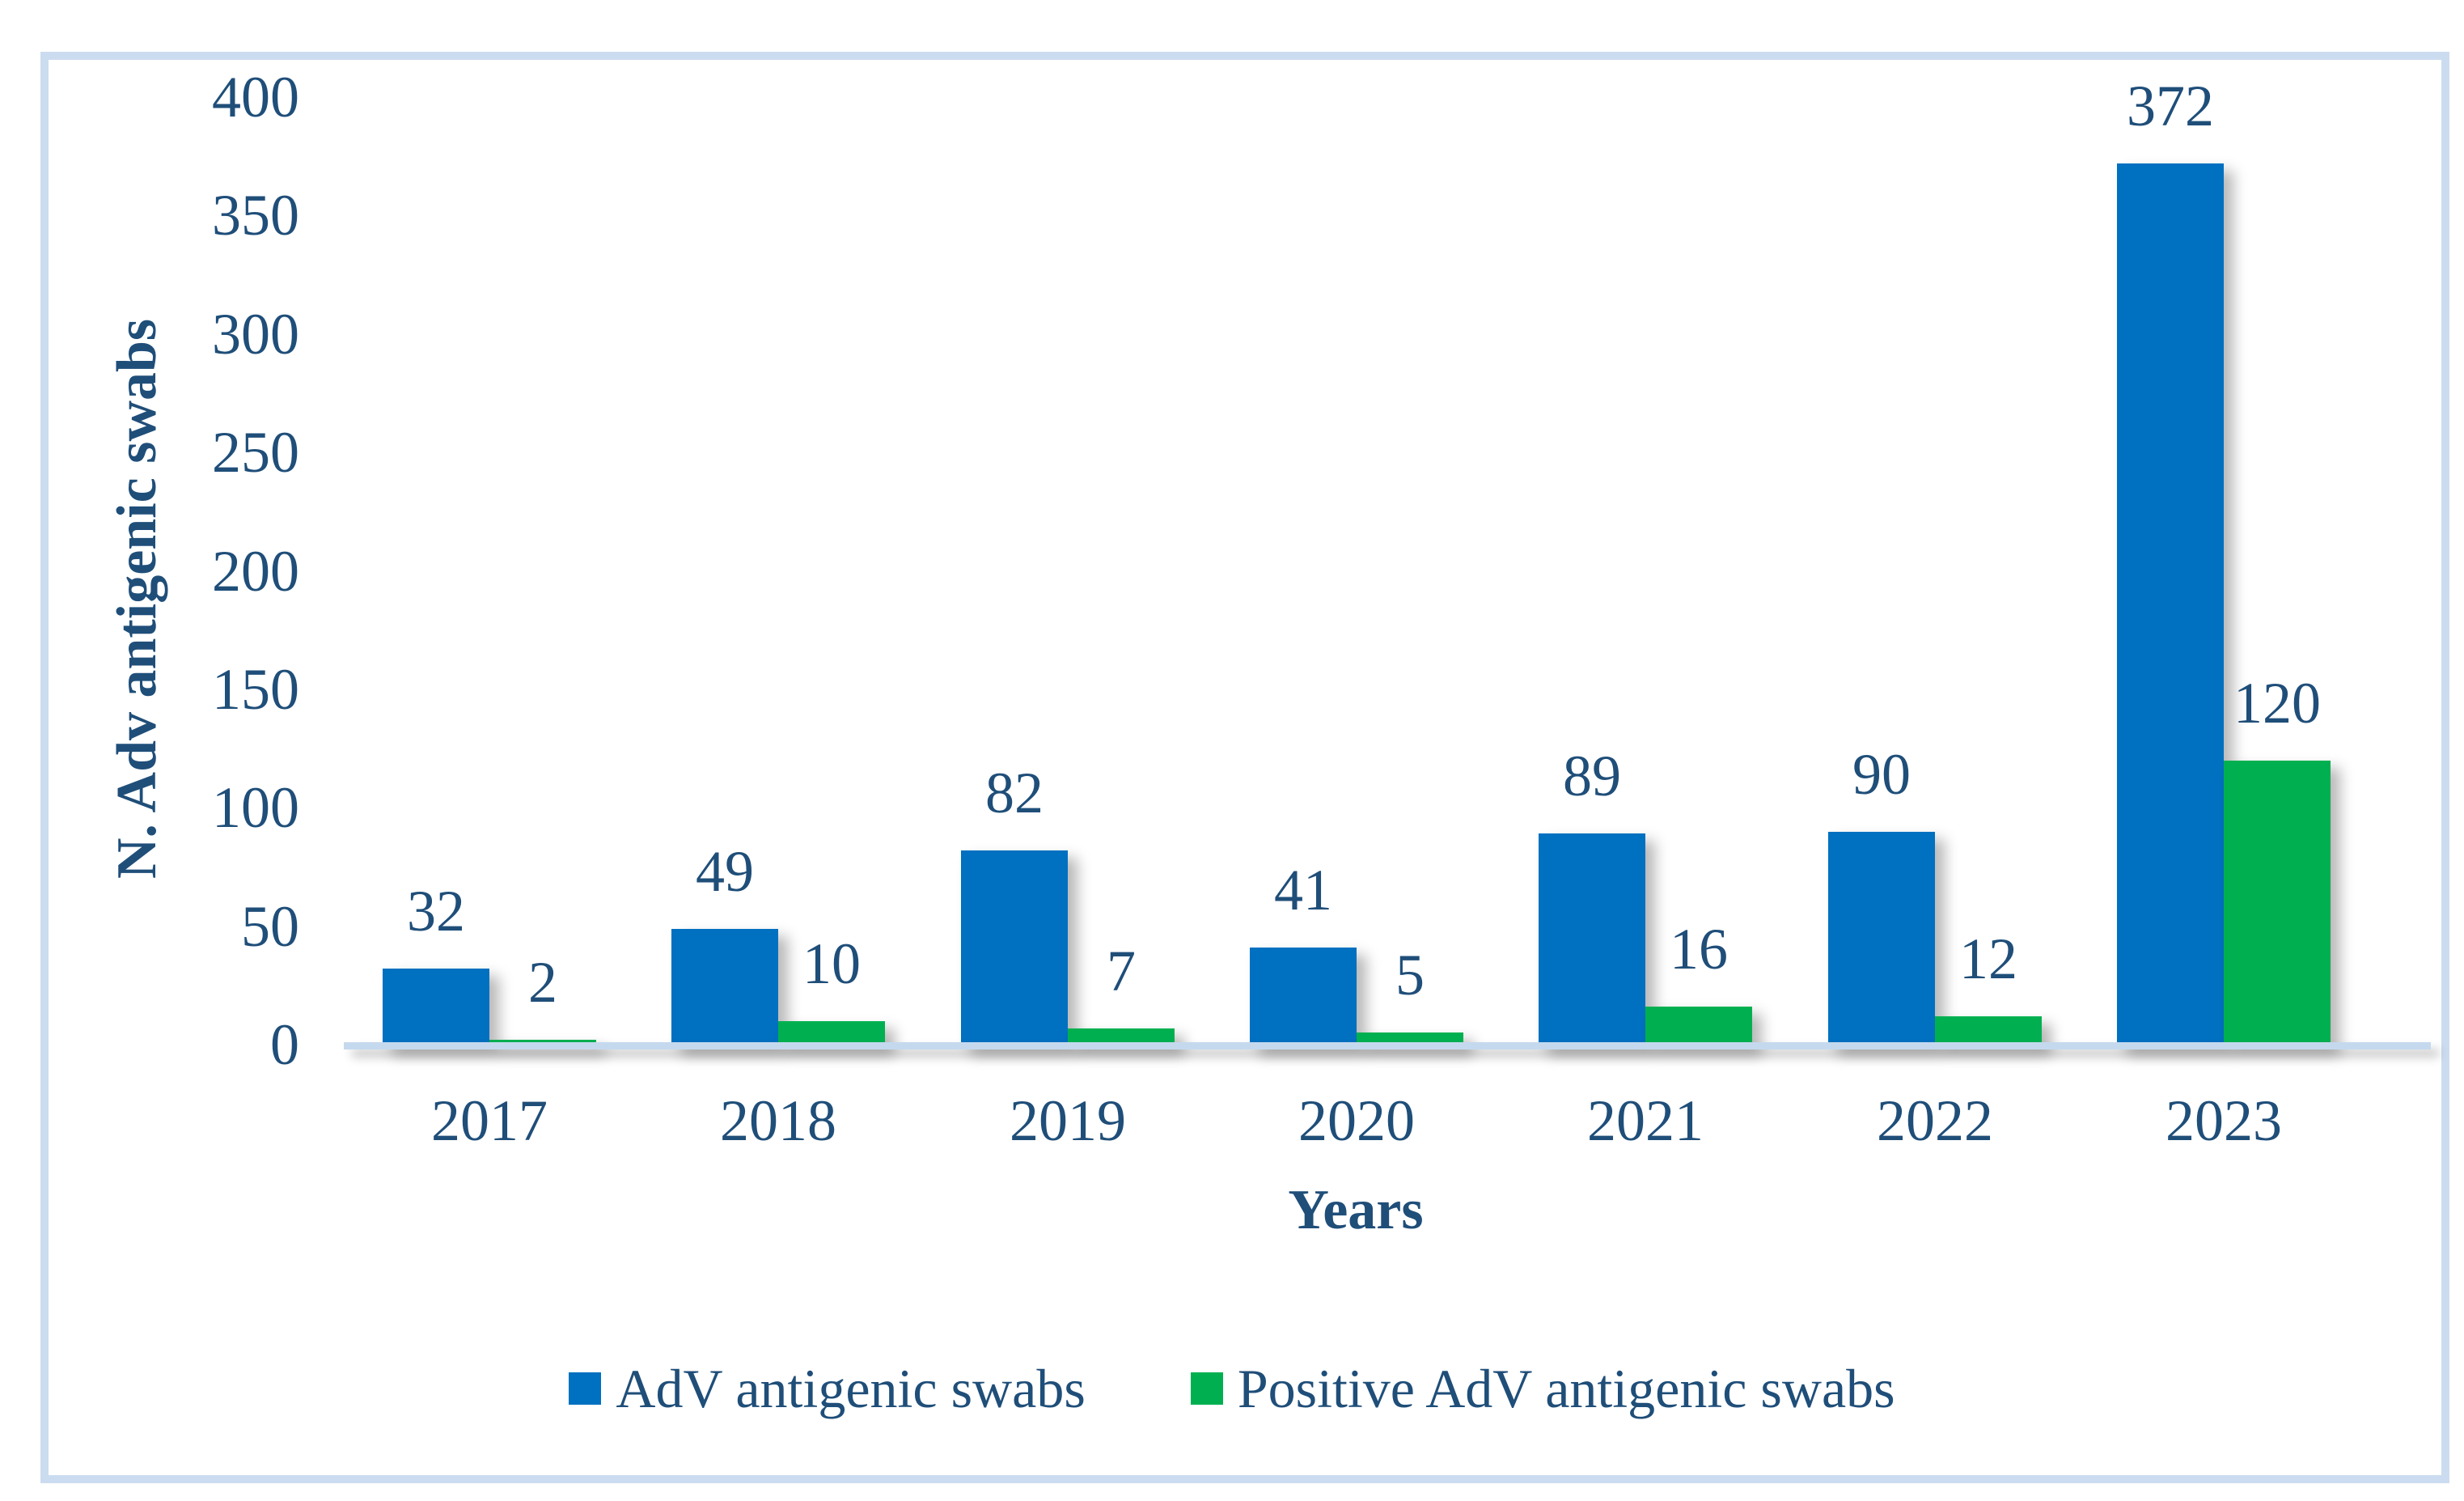 The width and height of the screenshot is (2464, 1501). I want to click on y-tick-label: 50, so click(270, 926).